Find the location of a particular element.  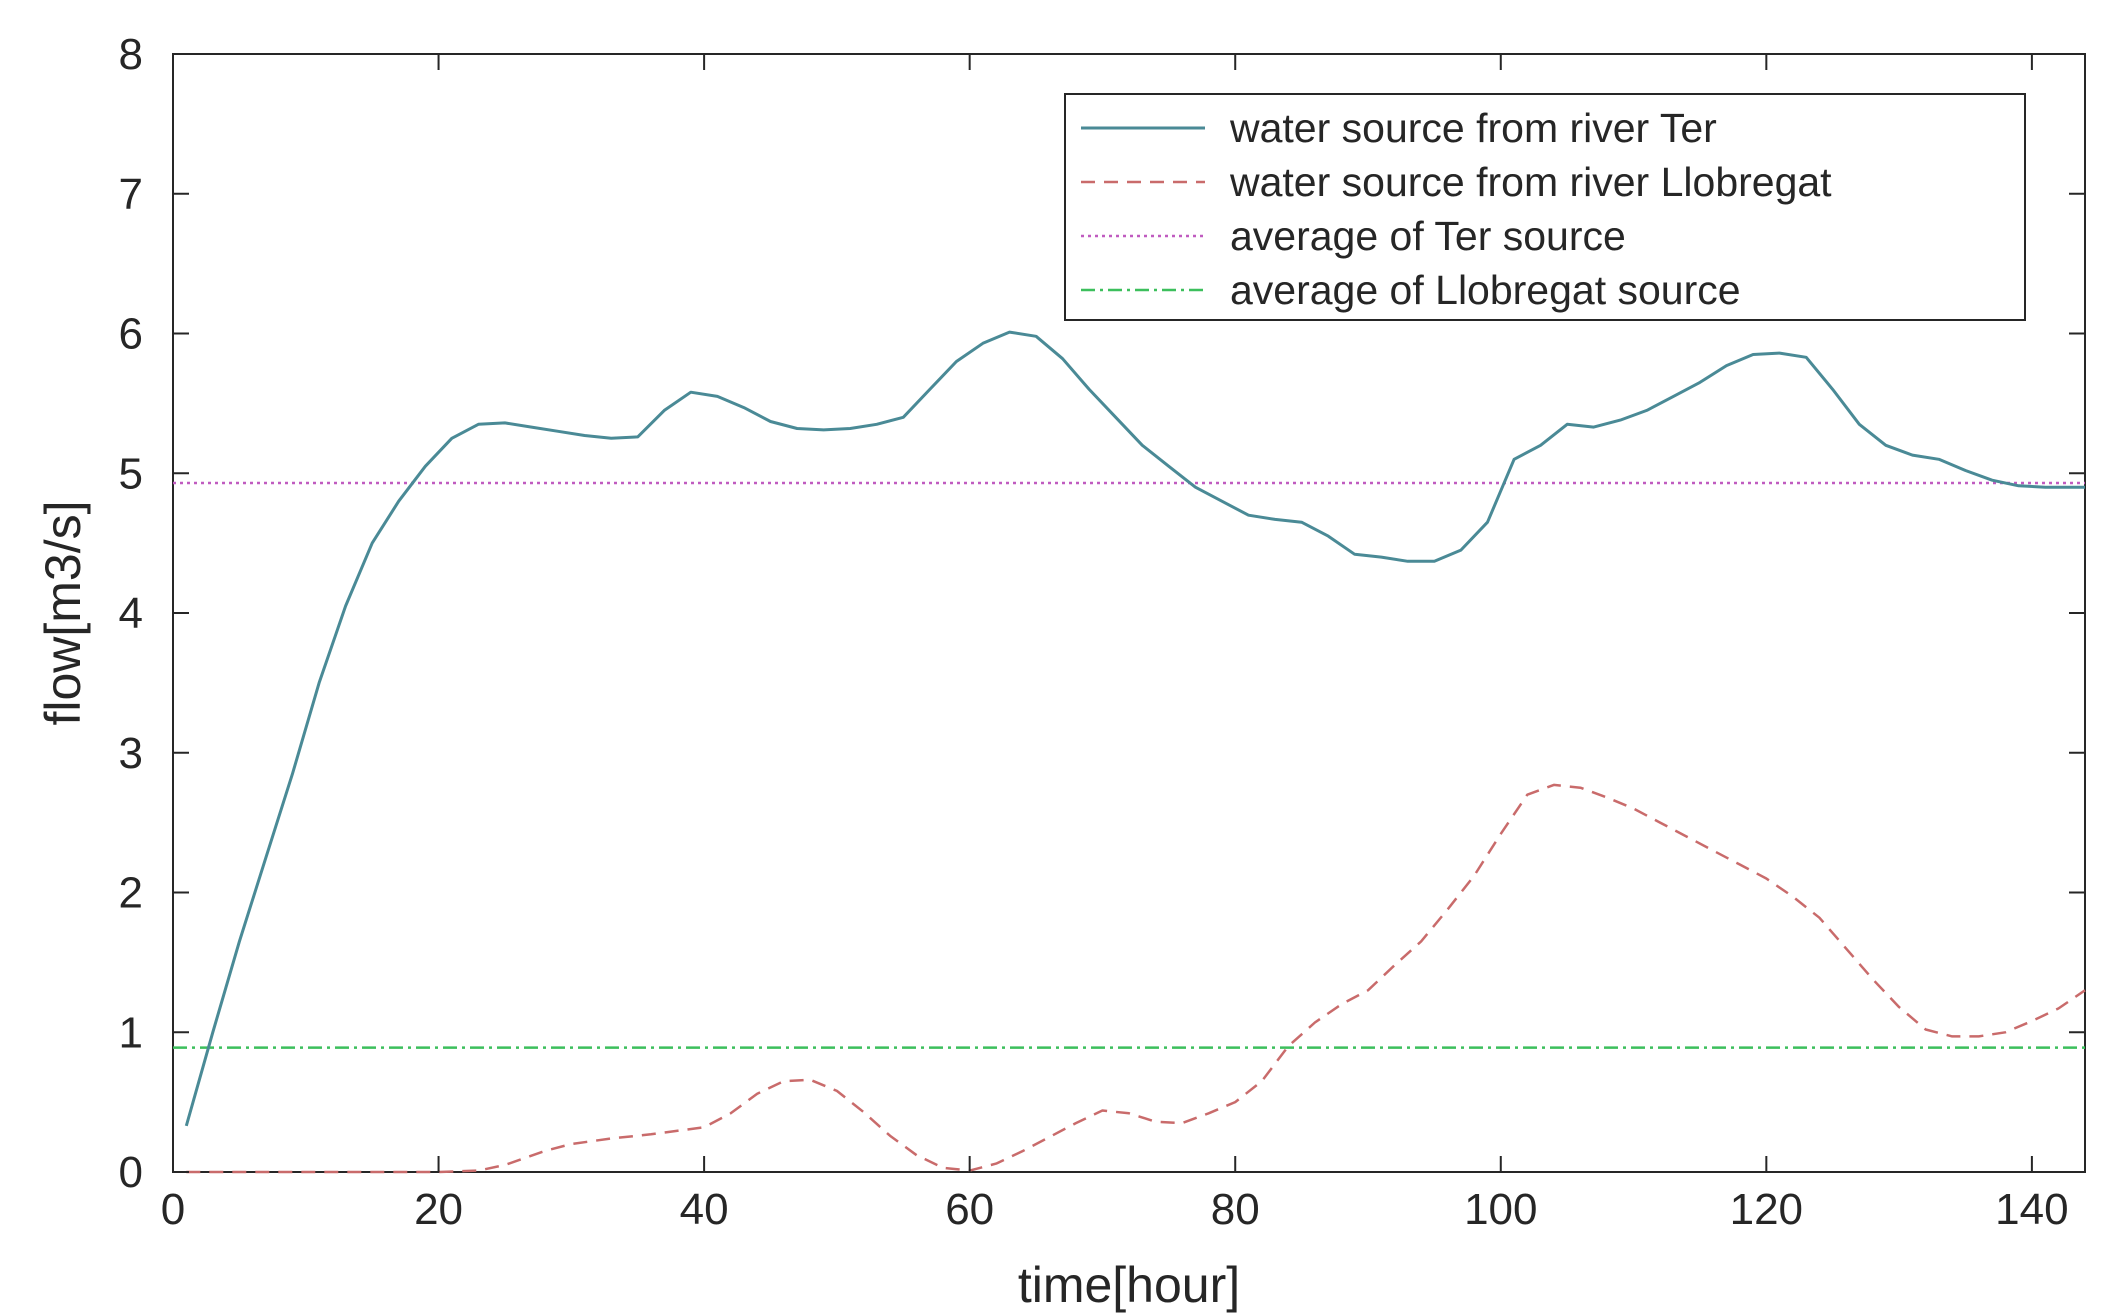

x-tick-label: 100 is located at coordinates (1500, 1209).